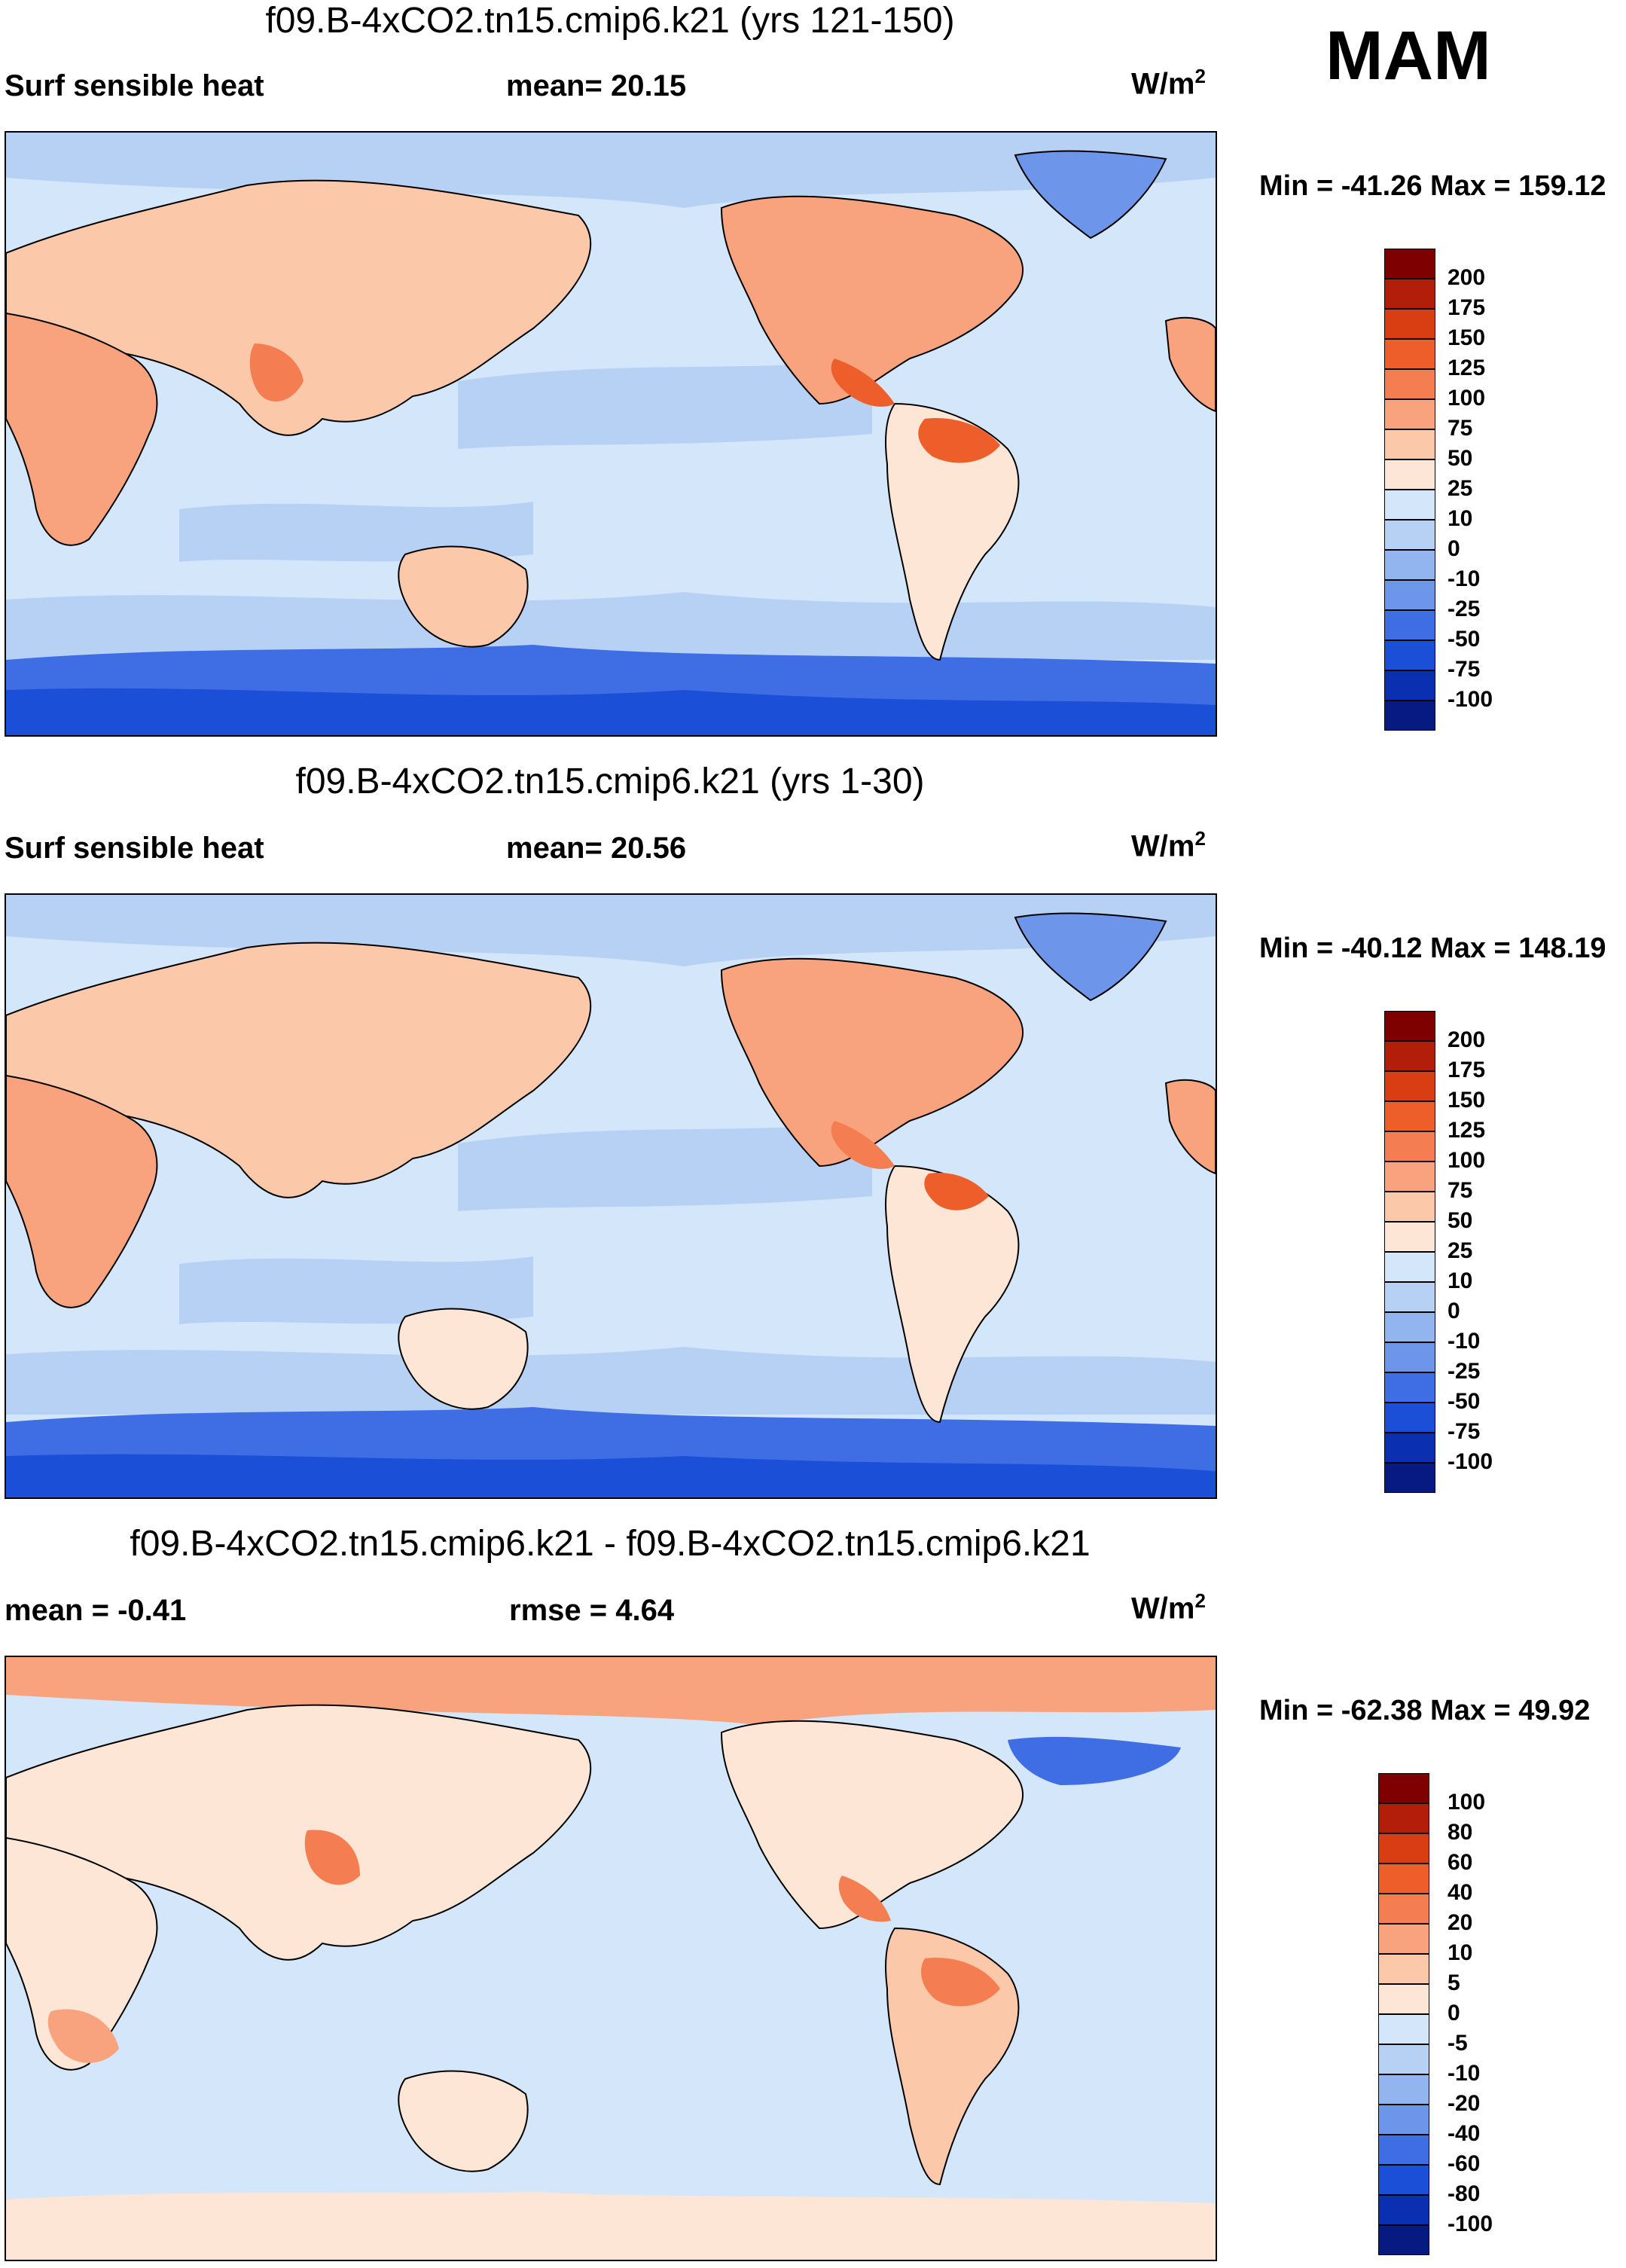  What do you see at coordinates (610, 21) in the screenshot?
I see `panel1-title: f09.B-4xCO2.tn15.cmip6.k21 (yrs 121-150)` at bounding box center [610, 21].